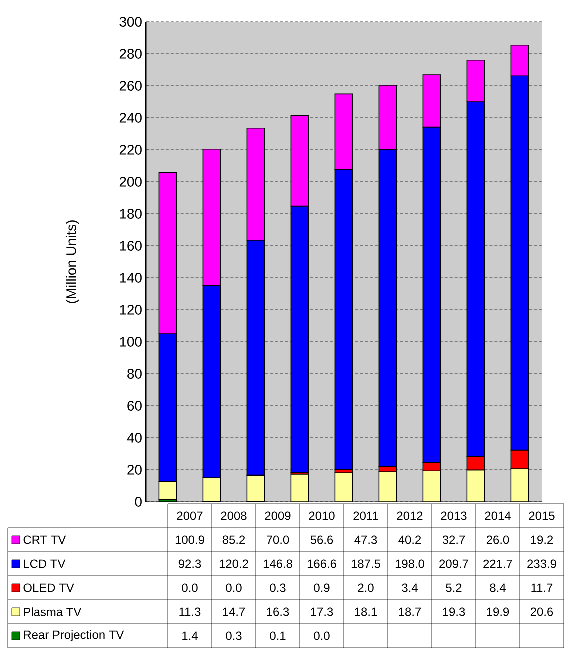 Image resolution: width=564 pixels, height=657 pixels. What do you see at coordinates (233, 540) in the screenshot?
I see `data-label: 85.2` at bounding box center [233, 540].